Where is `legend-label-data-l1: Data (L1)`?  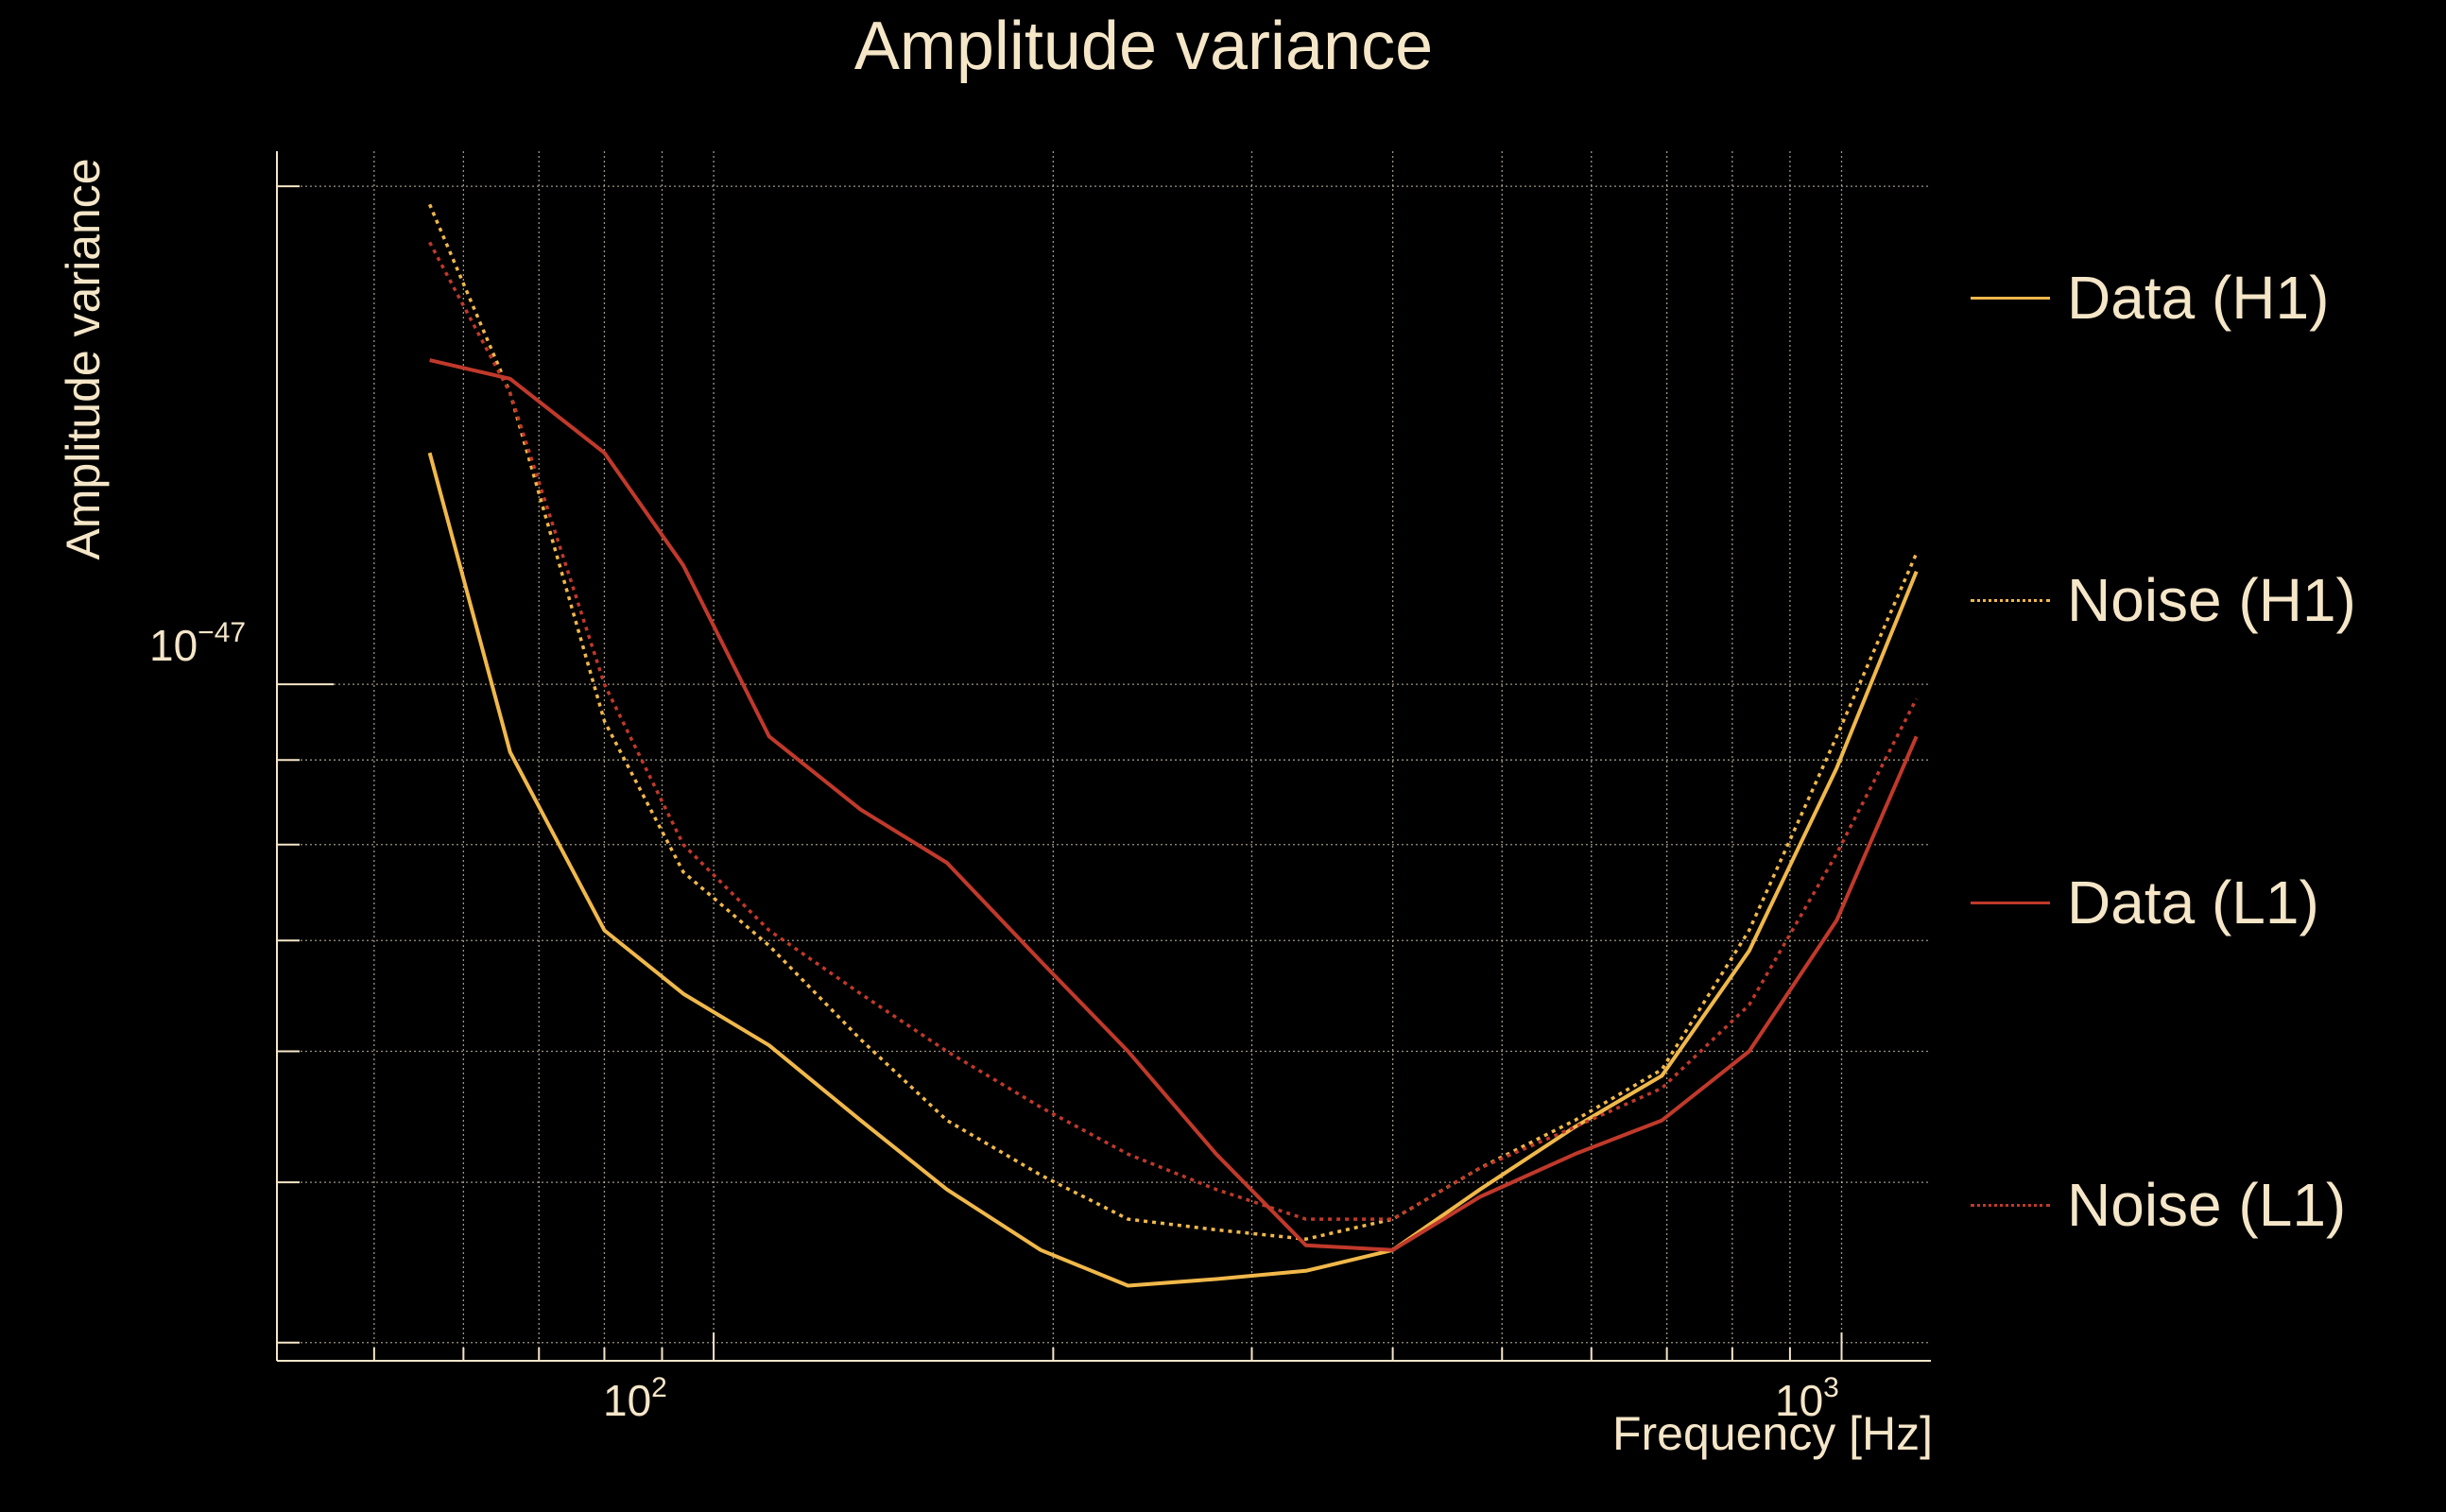 legend-label-data-l1: Data (L1) is located at coordinates (2193, 902).